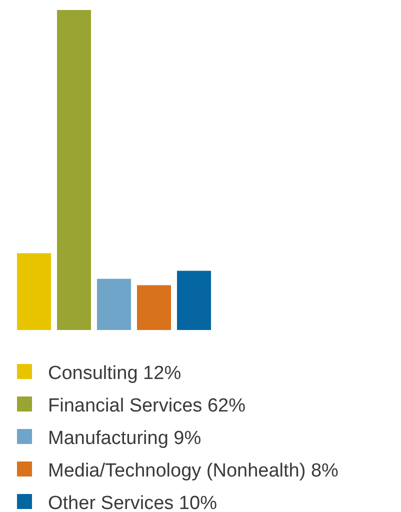 This screenshot has width=401, height=512. I want to click on legend-label: Other Services 10%, so click(133, 502).